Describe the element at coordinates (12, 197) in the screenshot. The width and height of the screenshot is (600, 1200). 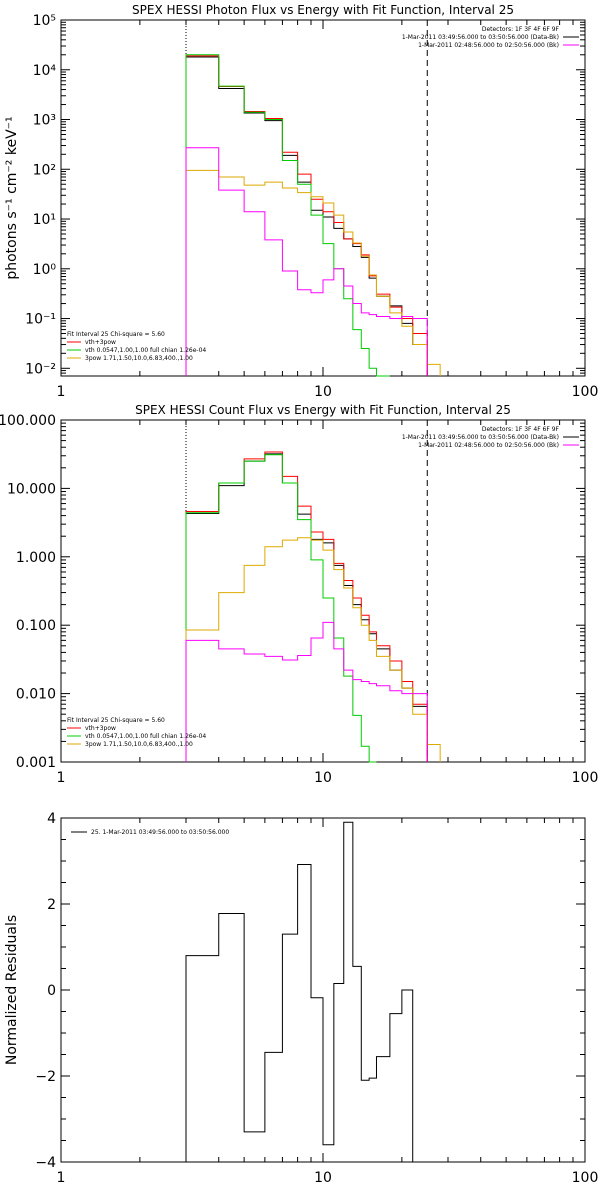
I see `y-axis-label: photons s⁻¹ cm⁻² keV⁻¹` at that location.